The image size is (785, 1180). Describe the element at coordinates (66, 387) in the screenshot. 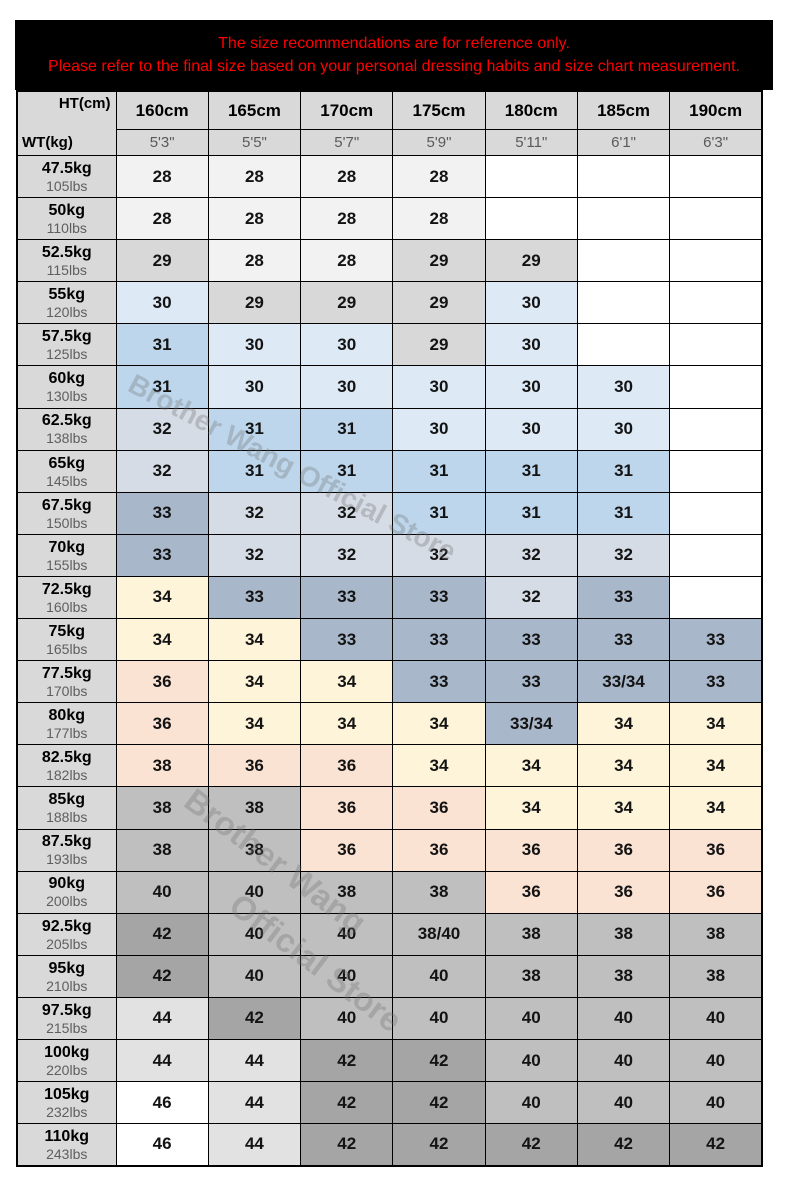

I see `row-header-weight: 60kg 130lbs` at that location.